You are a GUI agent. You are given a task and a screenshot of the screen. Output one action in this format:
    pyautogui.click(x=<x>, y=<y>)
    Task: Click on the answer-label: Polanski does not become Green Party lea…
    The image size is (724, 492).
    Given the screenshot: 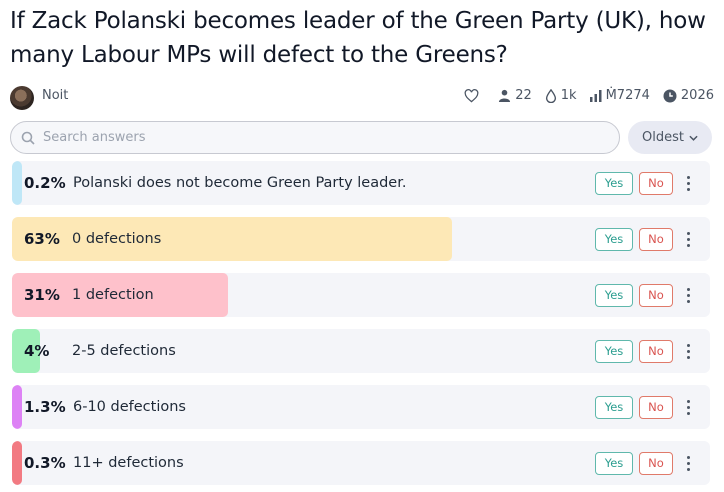 What is the action you would take?
    pyautogui.click(x=240, y=183)
    